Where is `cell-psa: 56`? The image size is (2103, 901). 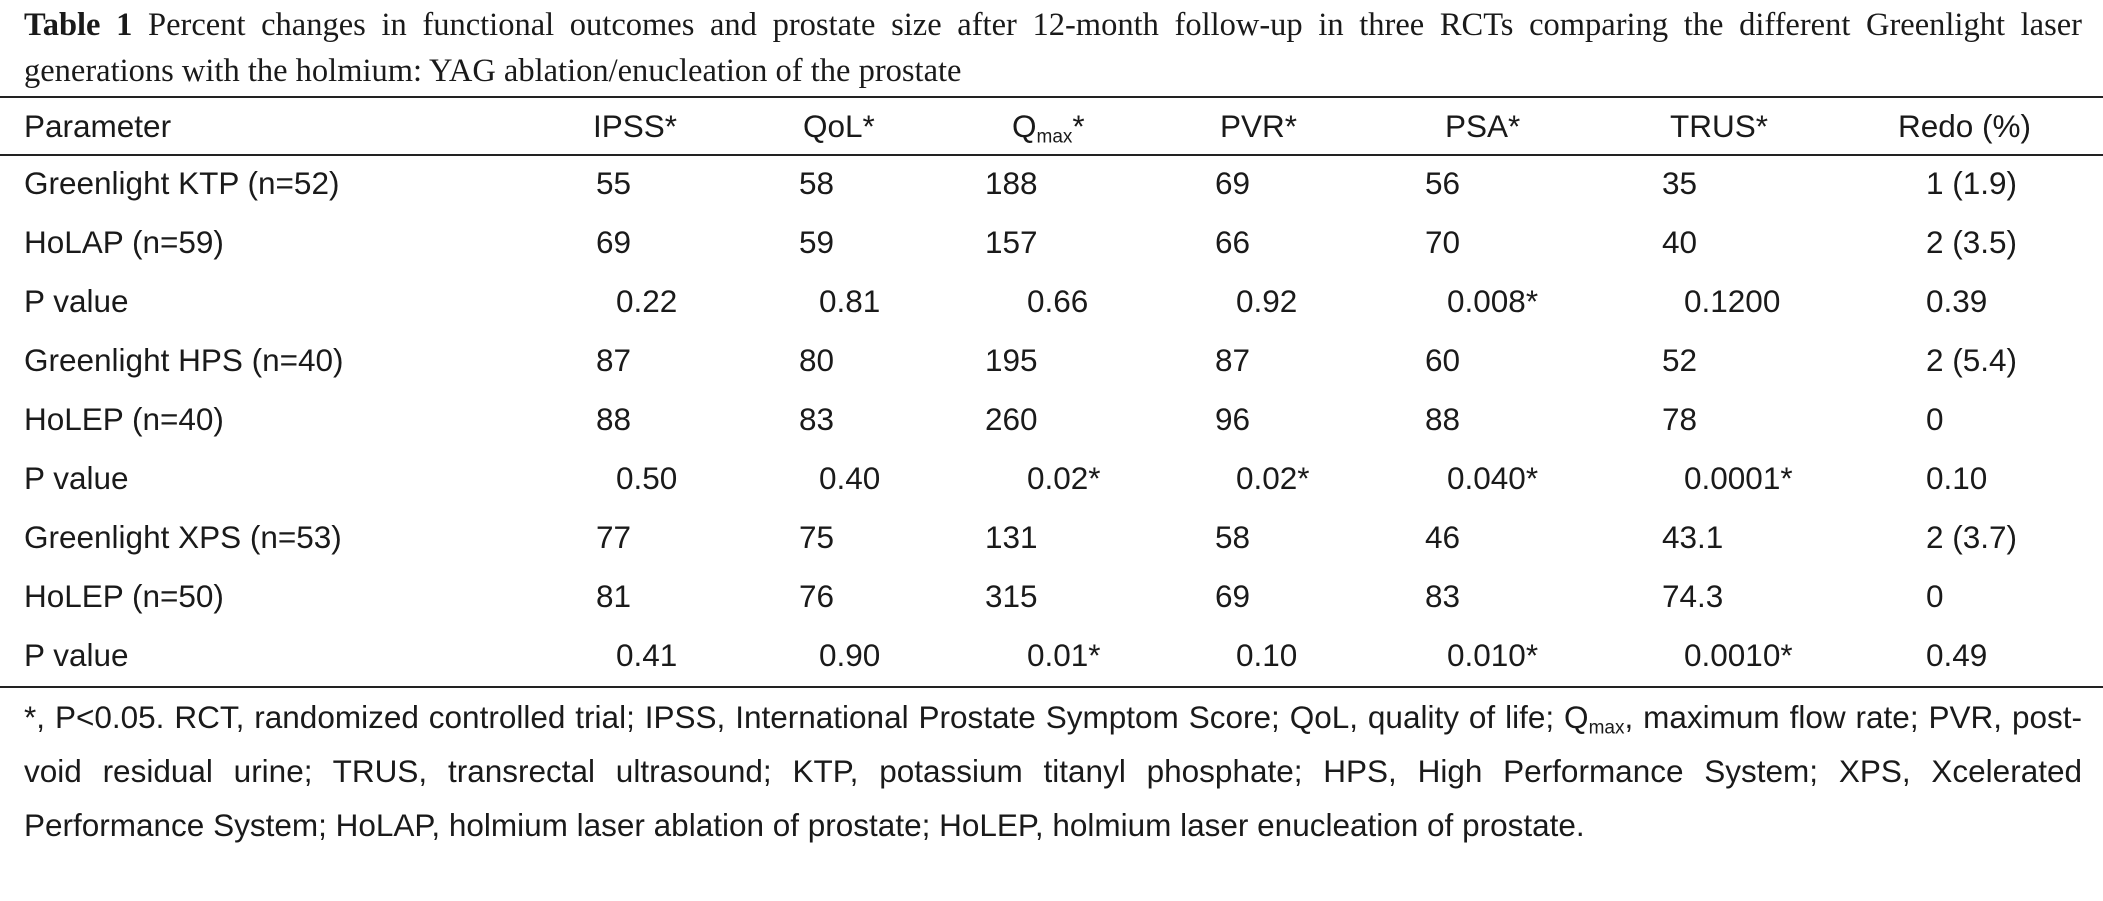 cell-psa: 56 is located at coordinates (1443, 183).